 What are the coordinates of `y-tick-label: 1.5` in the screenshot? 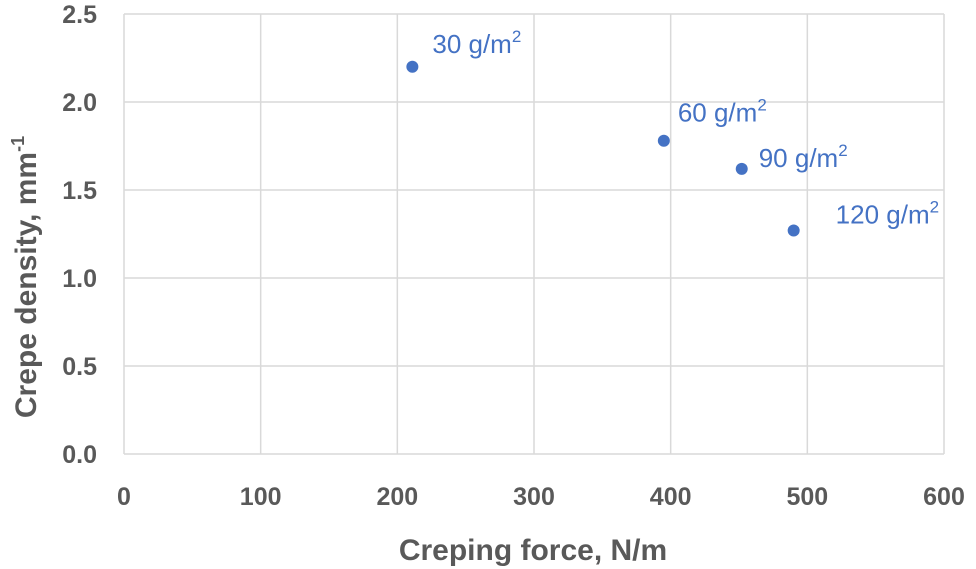 It's located at (79, 191).